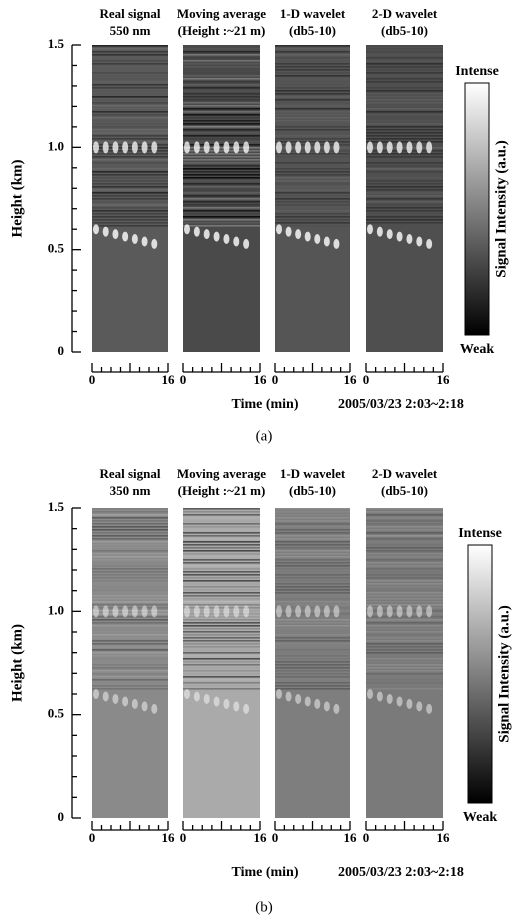  What do you see at coordinates (169, 379) in the screenshot?
I see `x-tick-label: 16` at bounding box center [169, 379].